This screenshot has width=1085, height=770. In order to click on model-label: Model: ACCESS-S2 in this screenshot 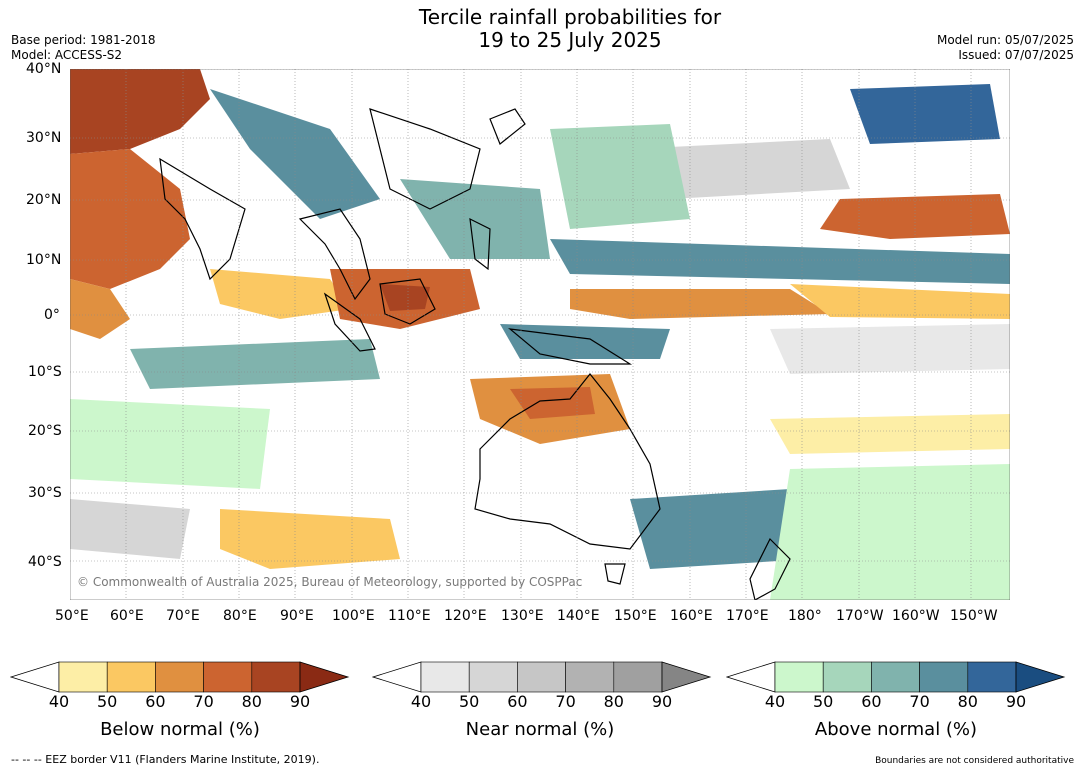, I will do `click(67, 55)`.